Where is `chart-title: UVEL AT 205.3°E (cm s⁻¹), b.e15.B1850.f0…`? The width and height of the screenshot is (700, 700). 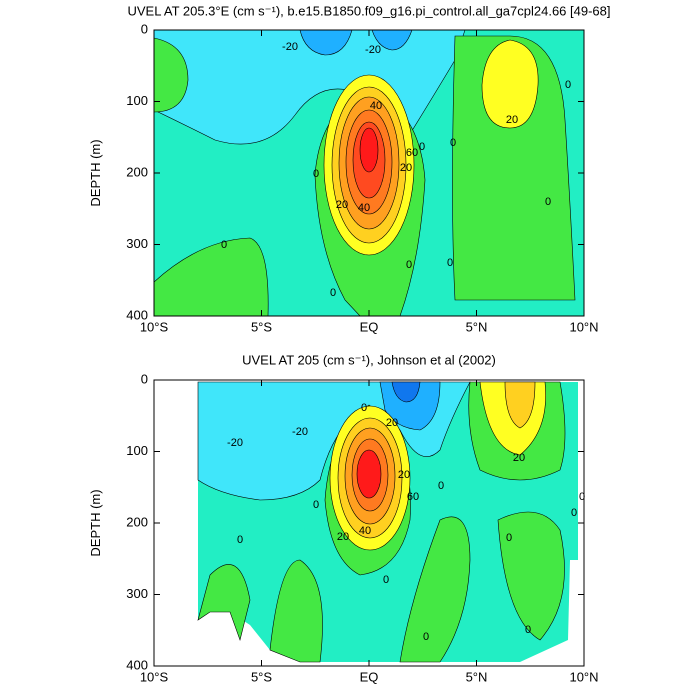 chart-title: UVEL AT 205.3°E (cm s⁻¹), b.e15.B1850.f0… is located at coordinates (368, 10).